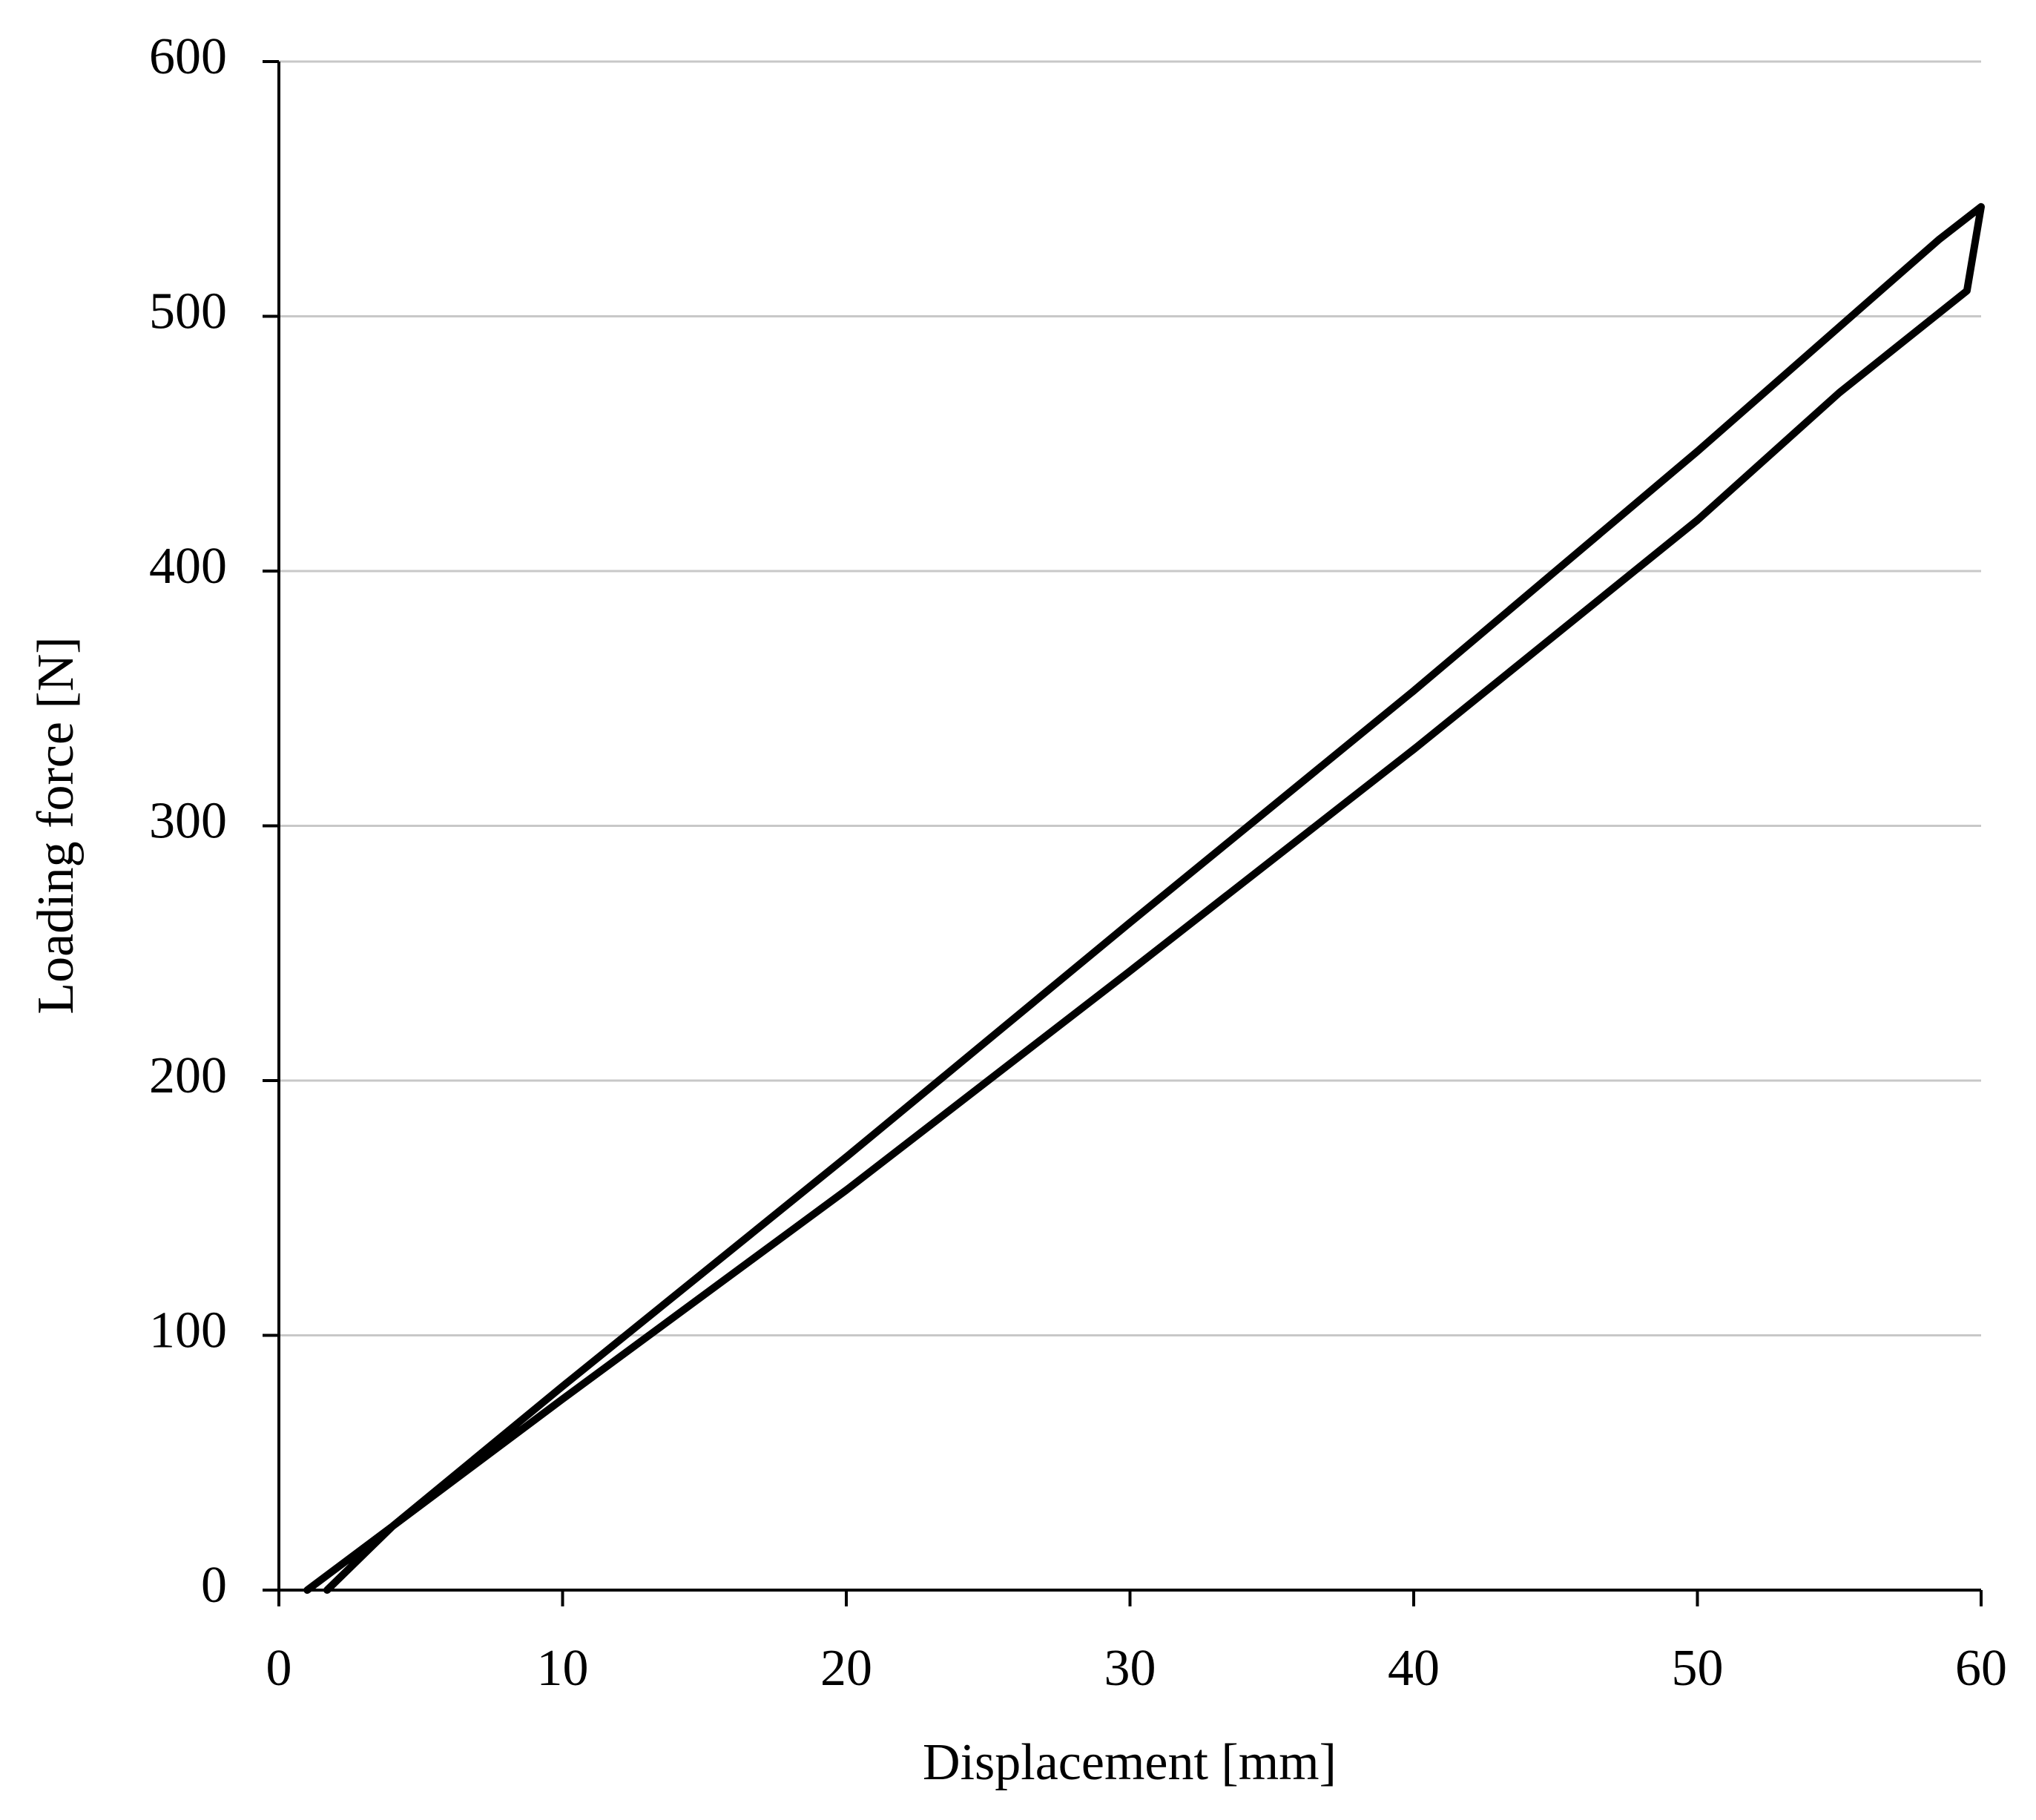  I want to click on y-tick-label: 0, so click(214, 1585).